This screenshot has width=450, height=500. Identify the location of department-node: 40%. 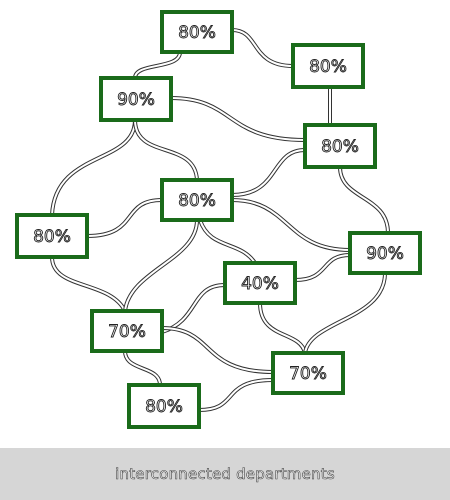
(260, 283).